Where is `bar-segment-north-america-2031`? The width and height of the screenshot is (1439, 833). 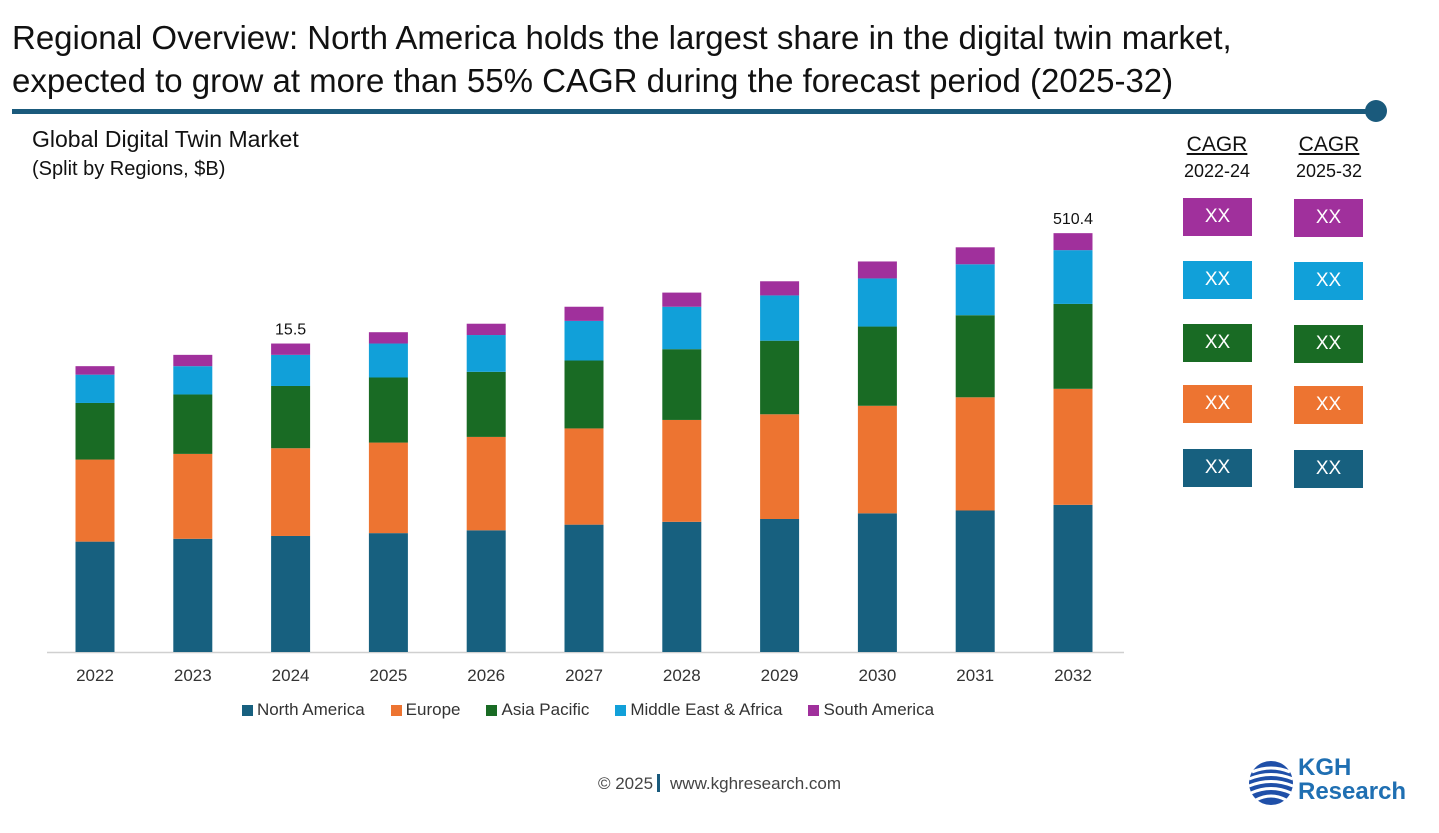
bar-segment-north-america-2031 is located at coordinates (975, 581).